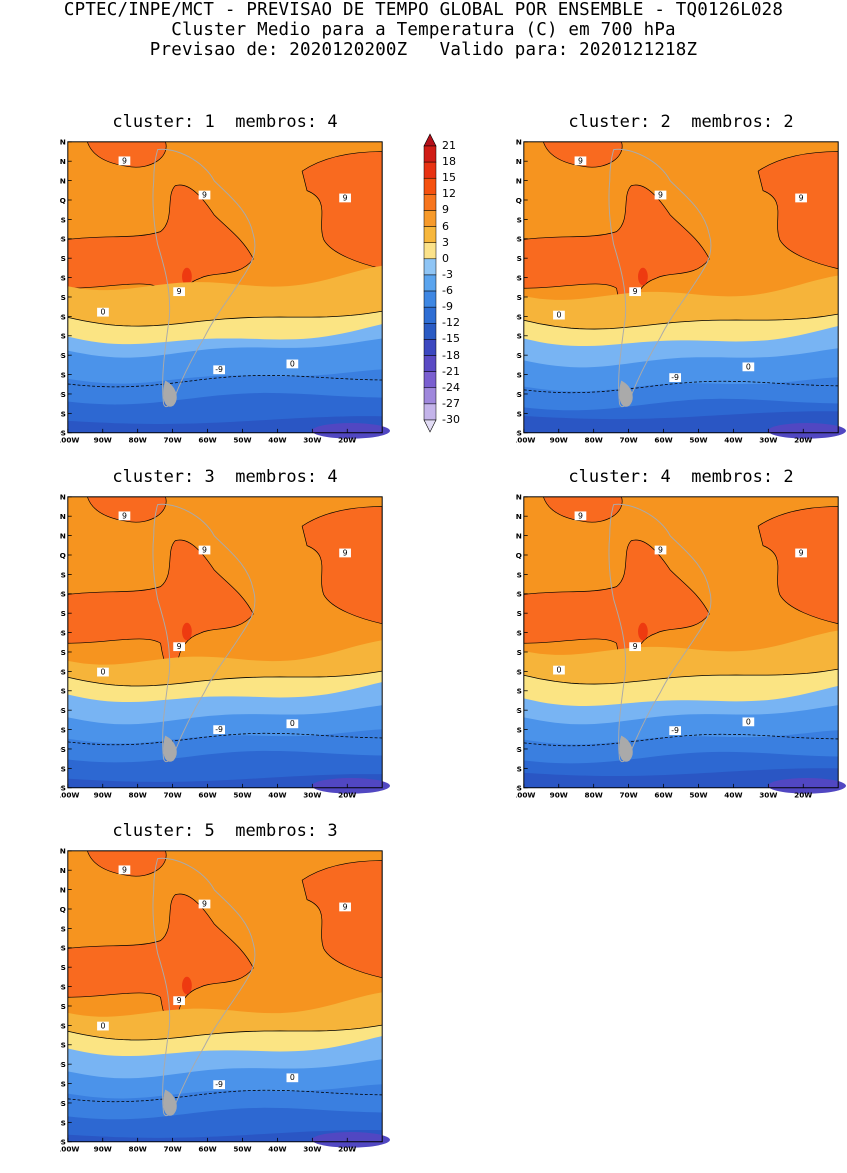 This screenshot has width=847, height=1173. I want to click on map-frame, so click(681, 287).